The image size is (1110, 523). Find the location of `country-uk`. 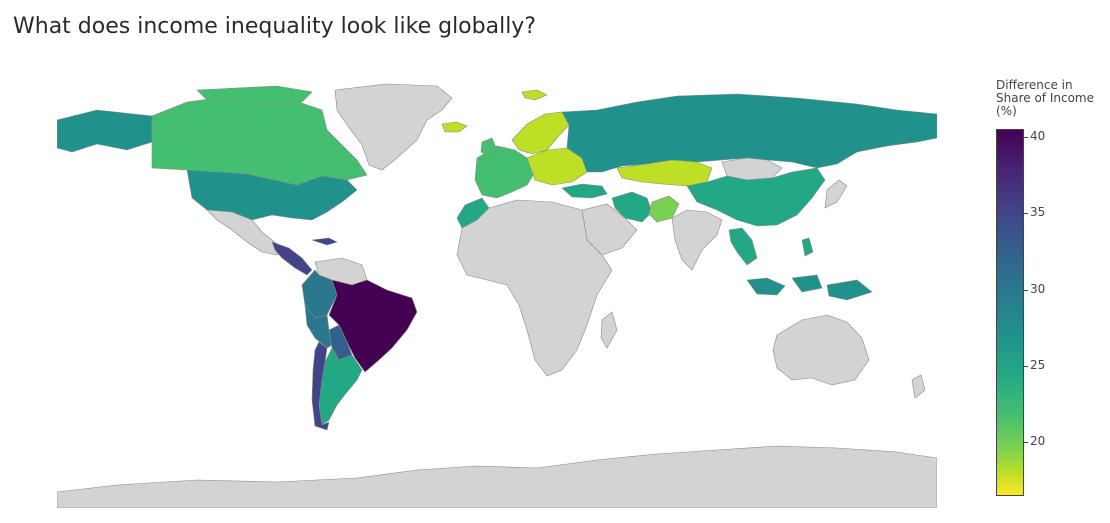

country-uk is located at coordinates (489, 147).